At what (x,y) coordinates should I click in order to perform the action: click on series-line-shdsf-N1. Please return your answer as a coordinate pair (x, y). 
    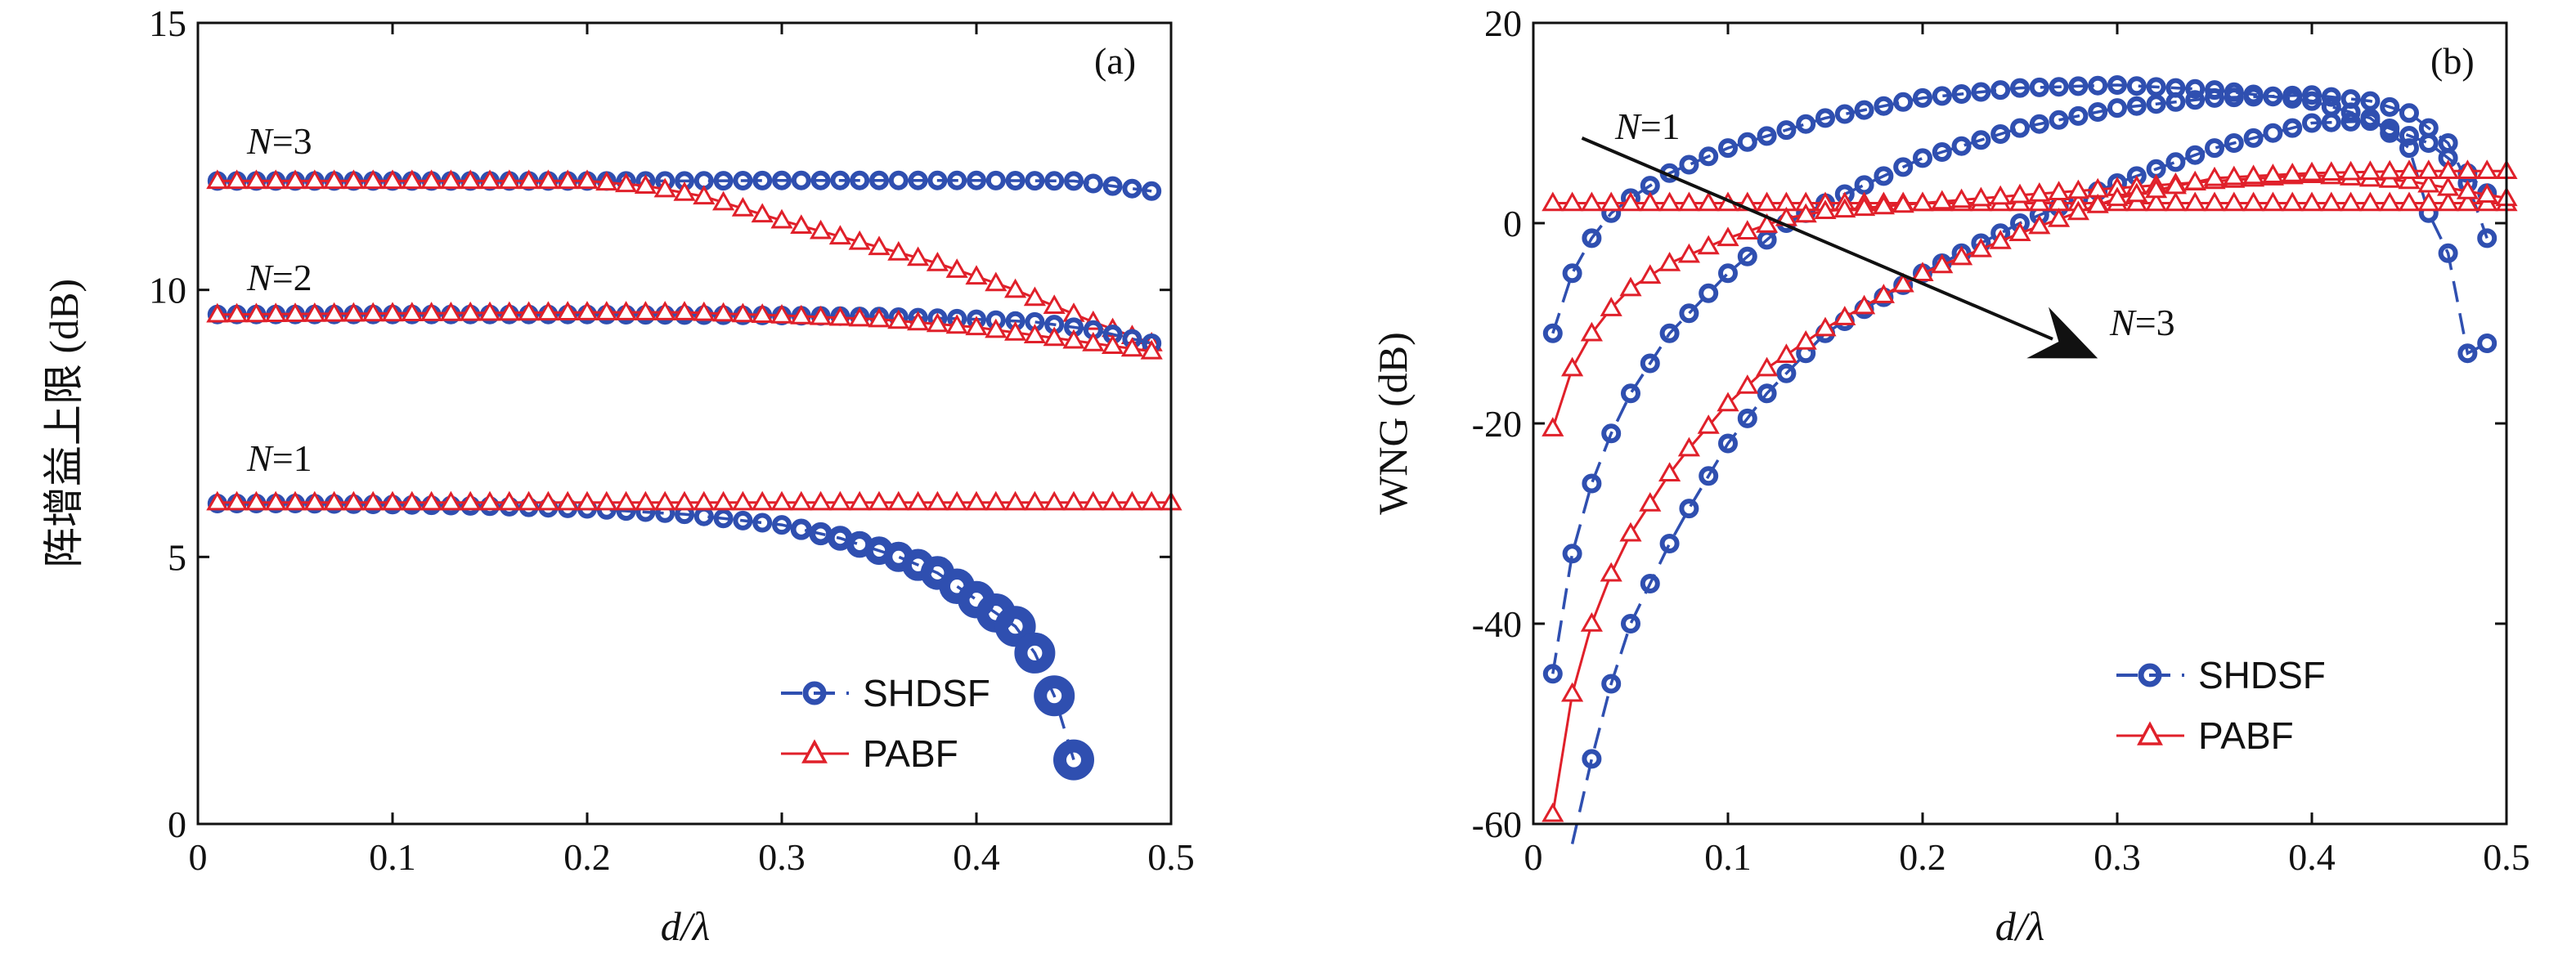
    Looking at the image, I should click on (646, 631).